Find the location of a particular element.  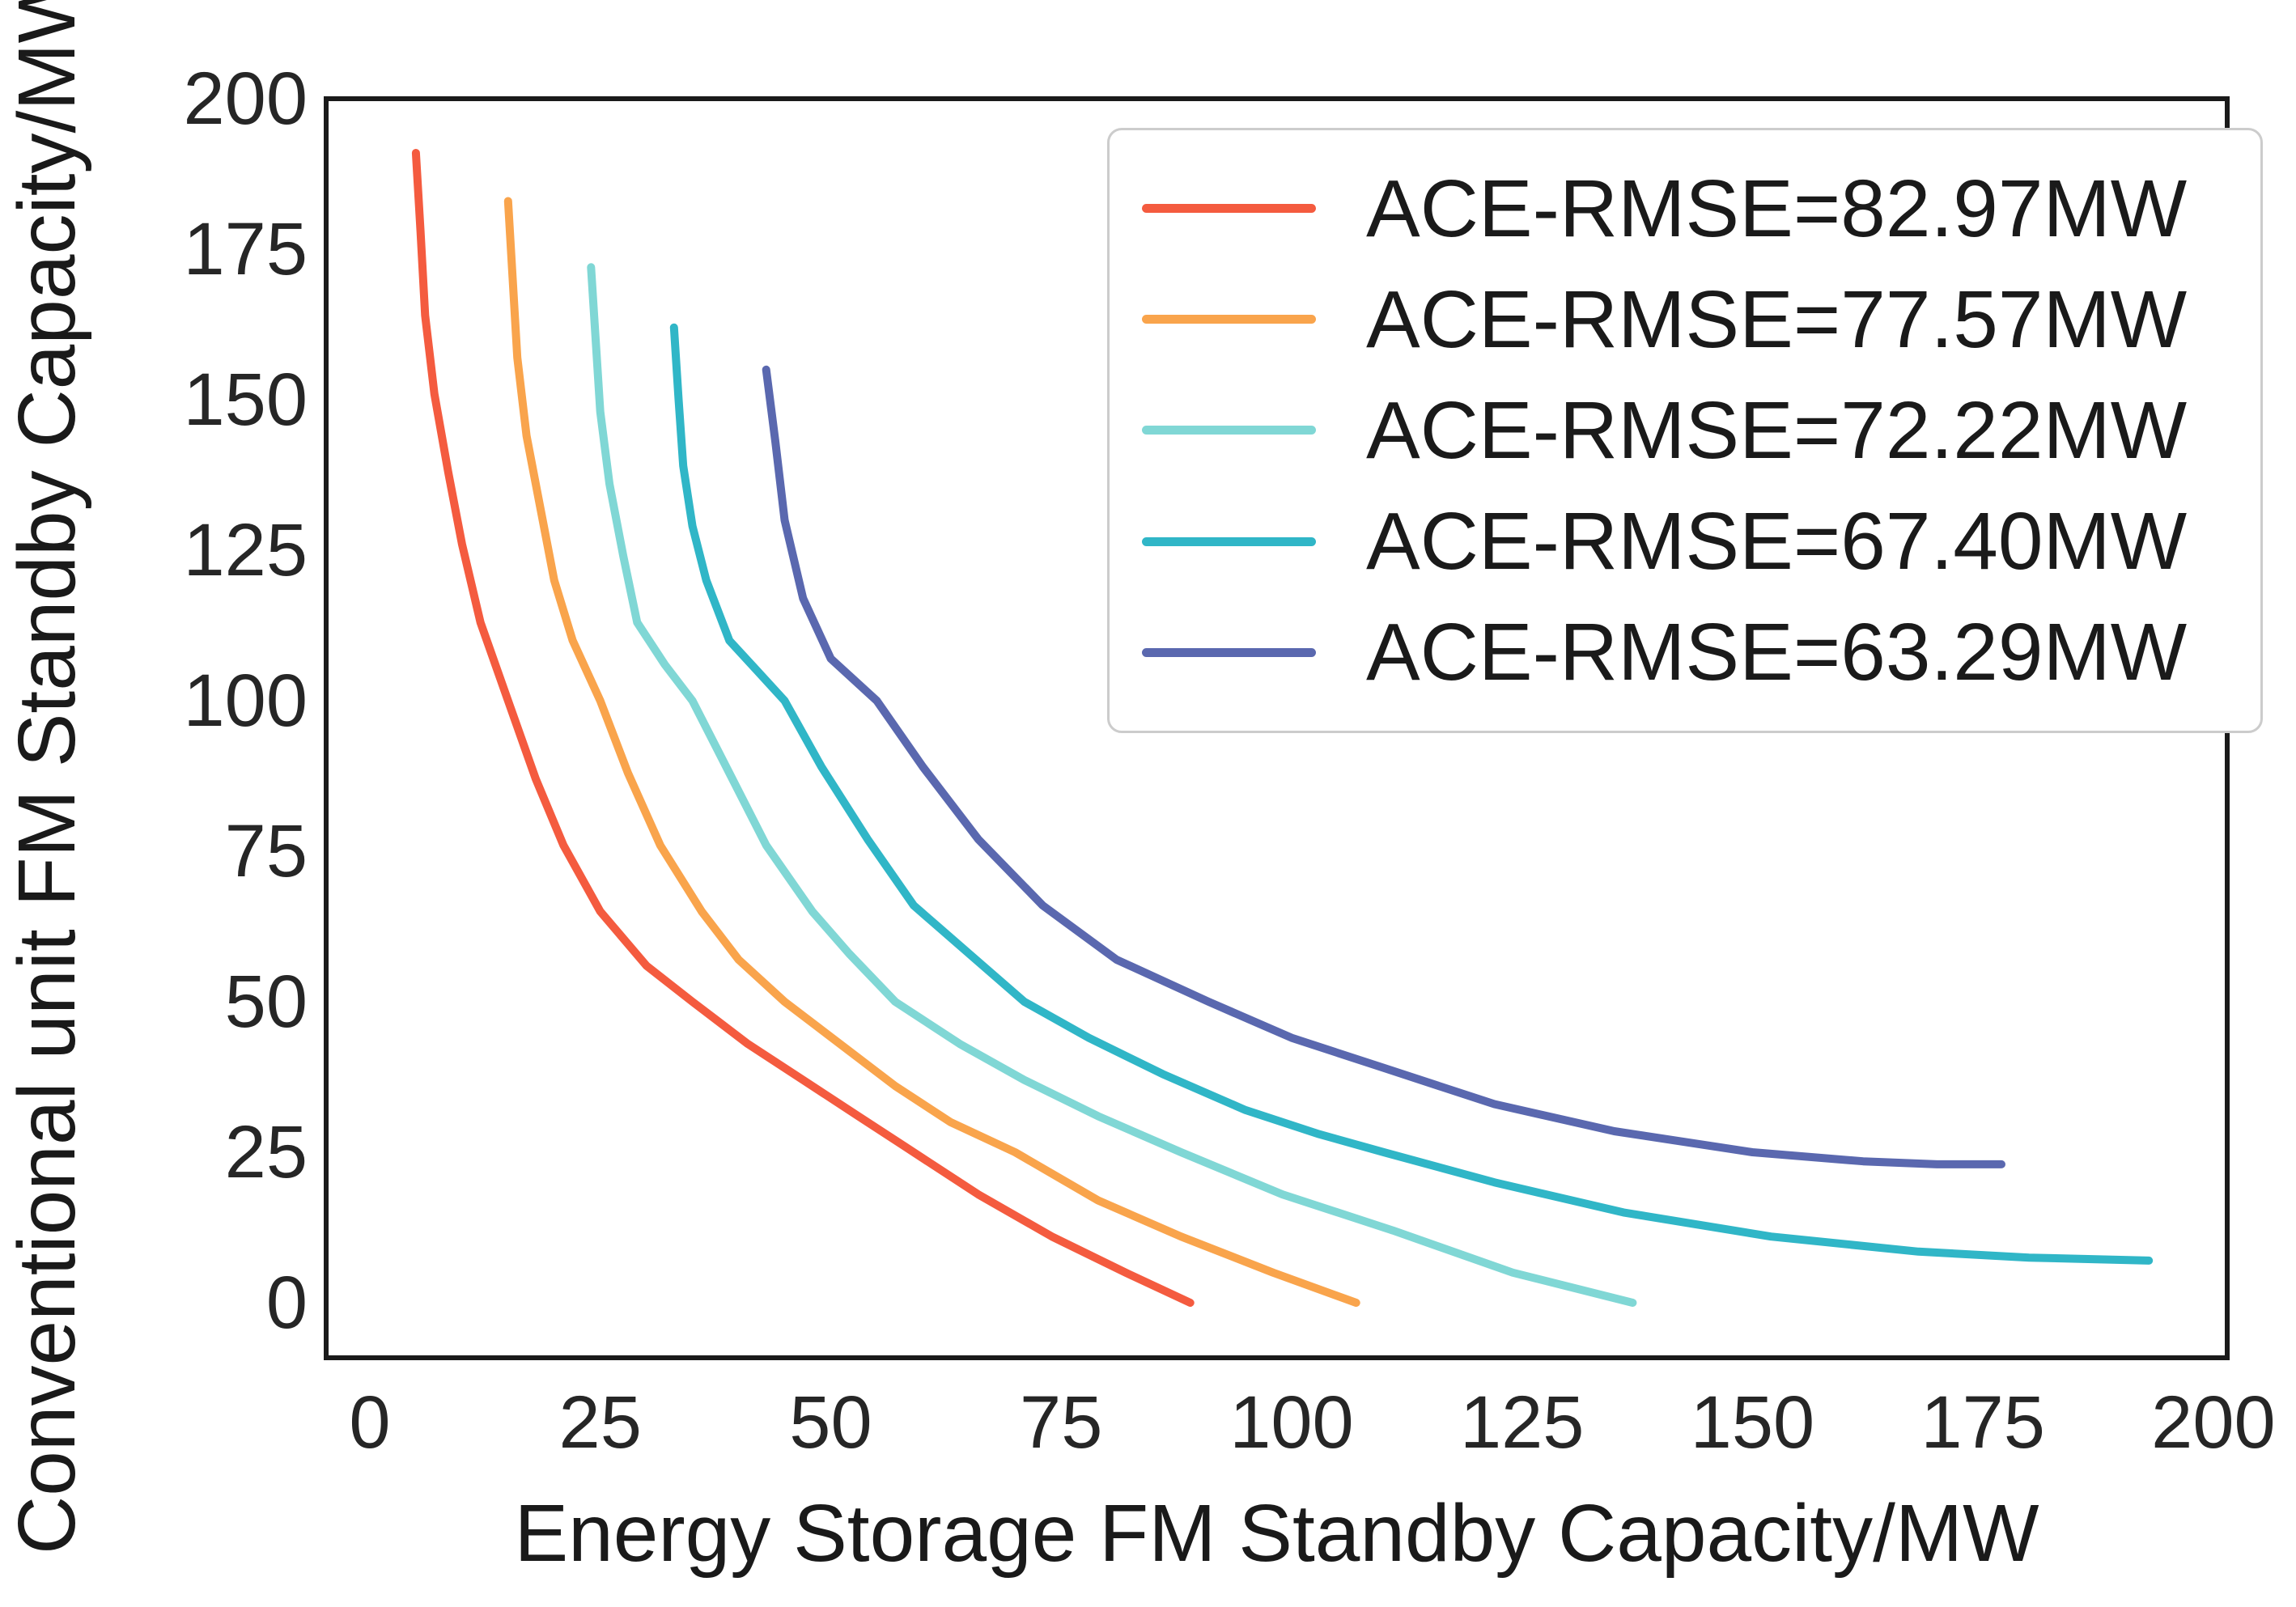

legend-entry-0: ACE-RMSE=82.97MW is located at coordinates (1685, 208).